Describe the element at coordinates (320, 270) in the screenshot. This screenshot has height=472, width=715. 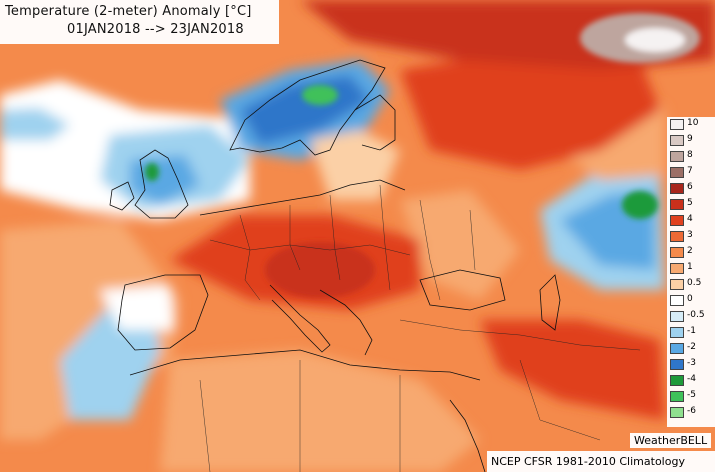
I see `anomaly-spot-alps-hot` at that location.